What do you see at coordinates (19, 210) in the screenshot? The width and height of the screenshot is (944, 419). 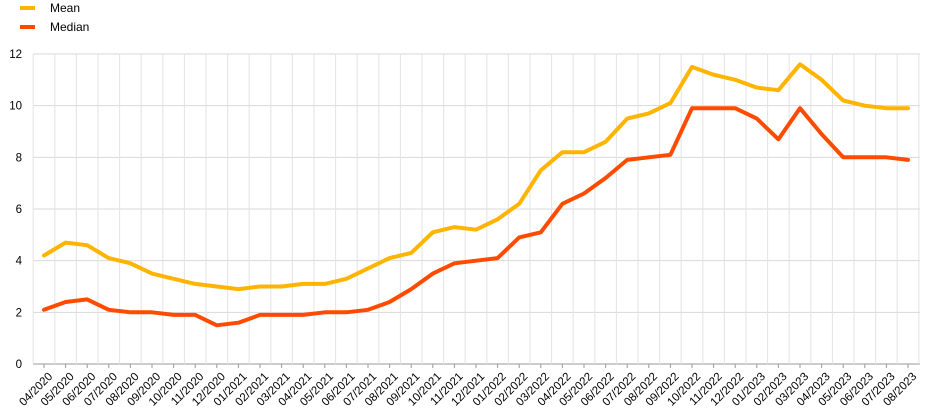 I see `y-tick-label: 6` at bounding box center [19, 210].